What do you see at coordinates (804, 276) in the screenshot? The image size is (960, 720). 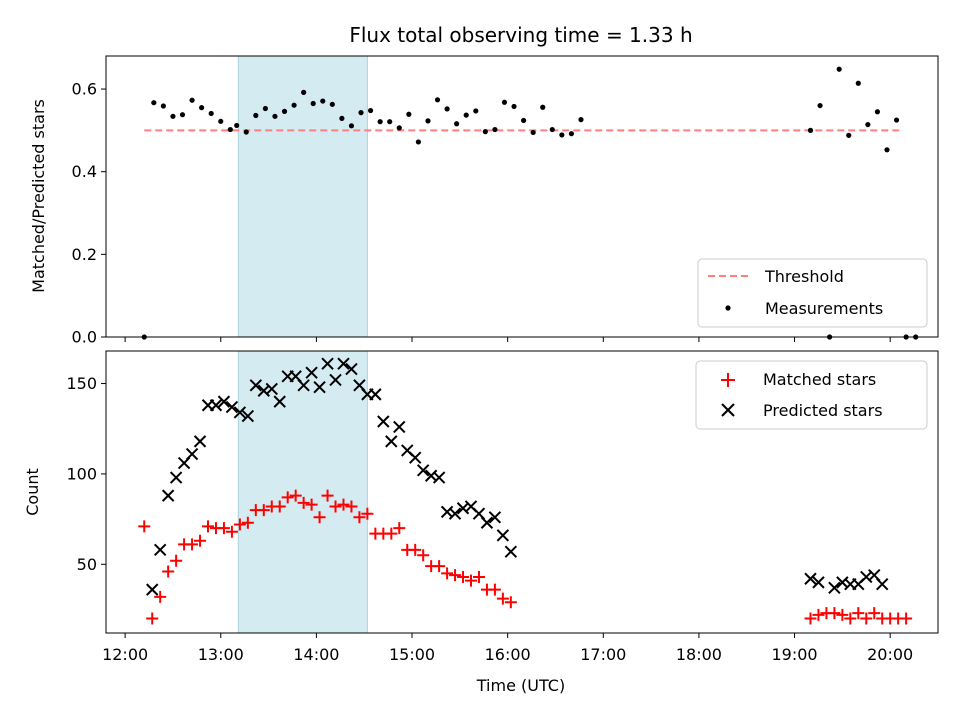 I see `legend-threshold-label: Threshold` at bounding box center [804, 276].